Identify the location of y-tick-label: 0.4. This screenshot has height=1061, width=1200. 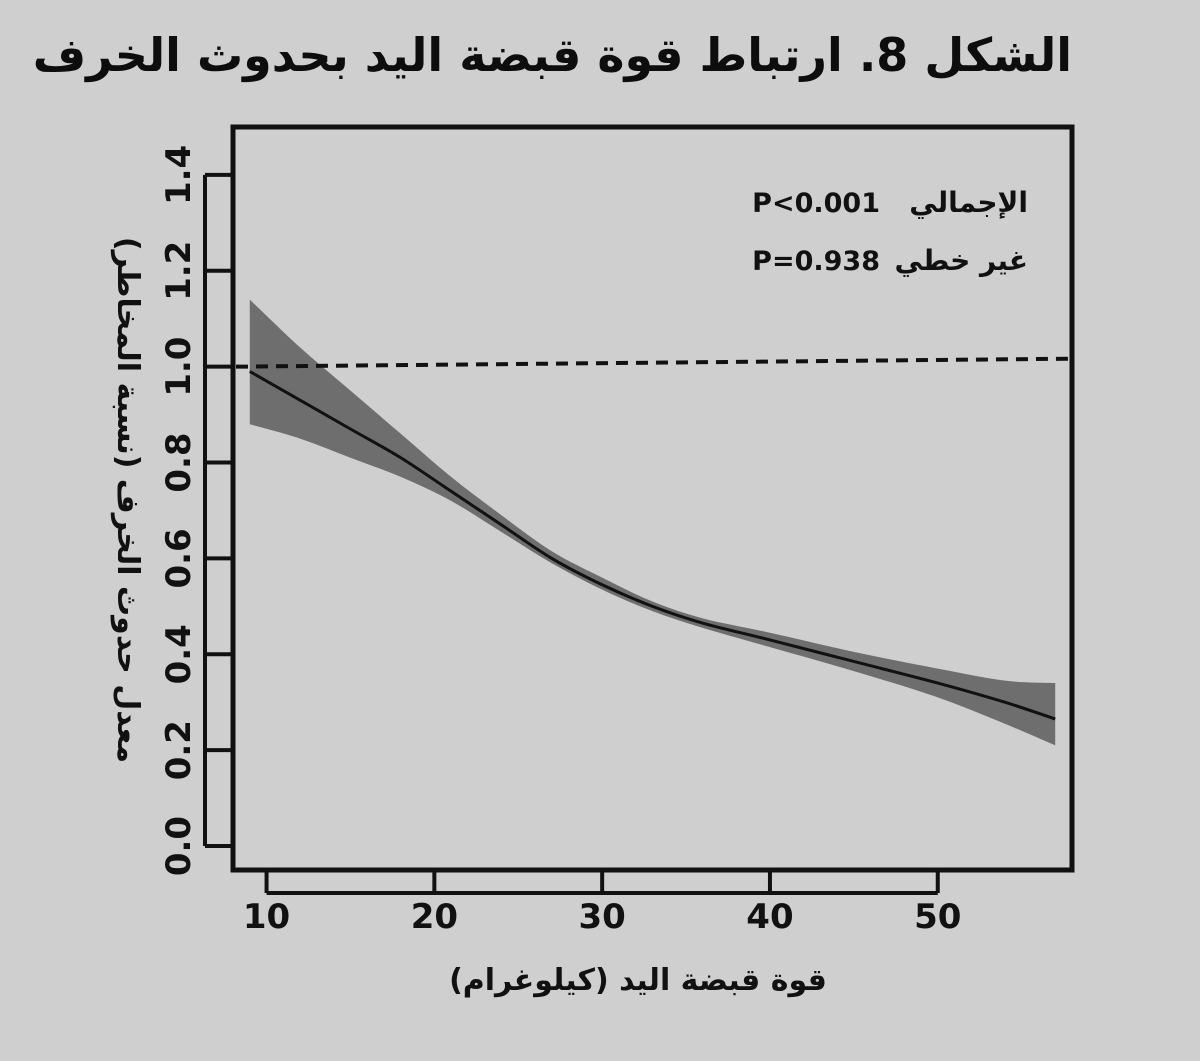
(179, 654).